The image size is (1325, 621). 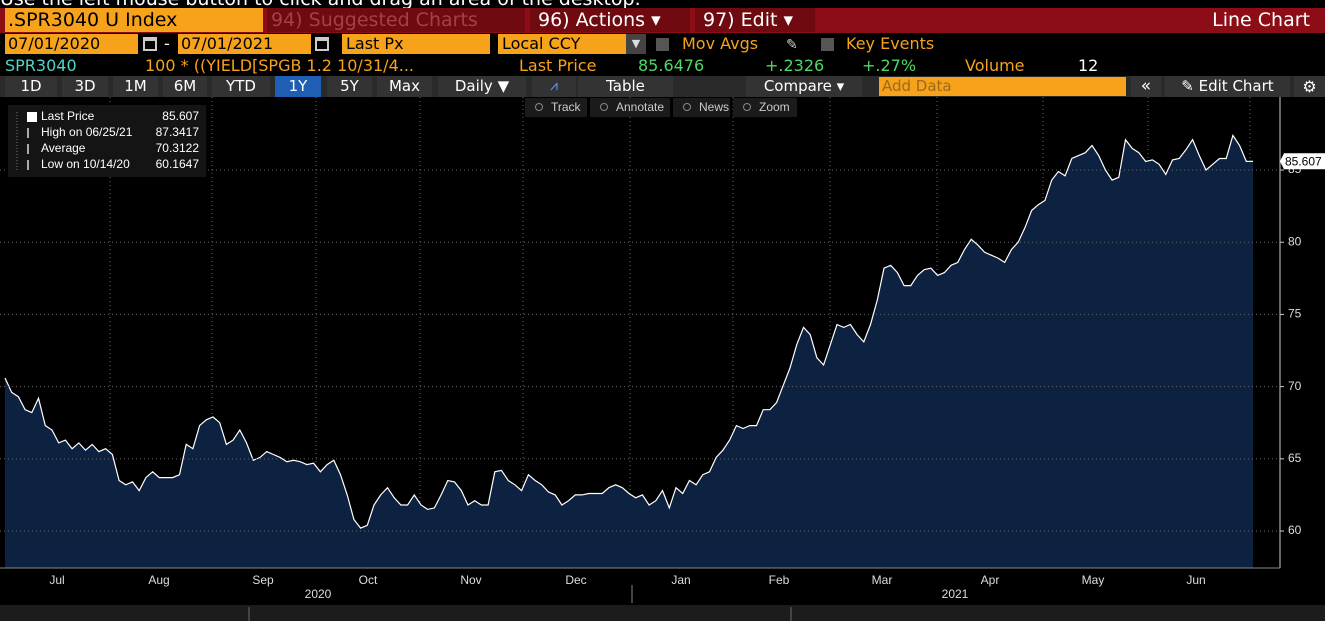 I want to click on x-tick-label: Feb, so click(x=779, y=580).